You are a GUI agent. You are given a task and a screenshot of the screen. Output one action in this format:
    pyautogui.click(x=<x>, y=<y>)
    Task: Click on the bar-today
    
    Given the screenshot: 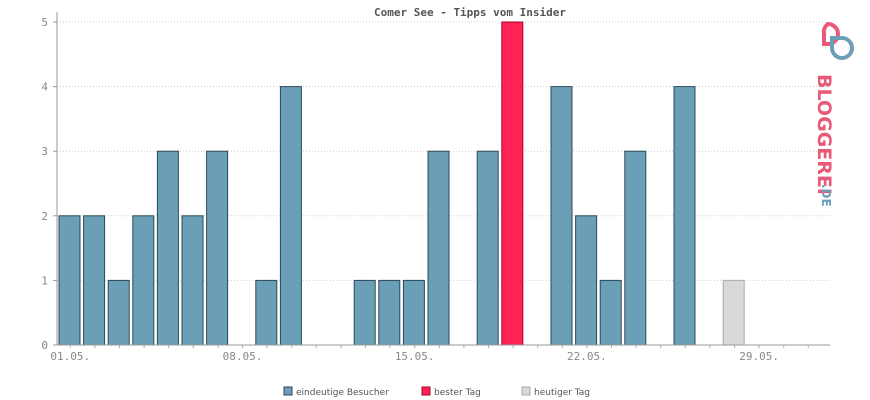 What is the action you would take?
    pyautogui.click(x=733, y=312)
    